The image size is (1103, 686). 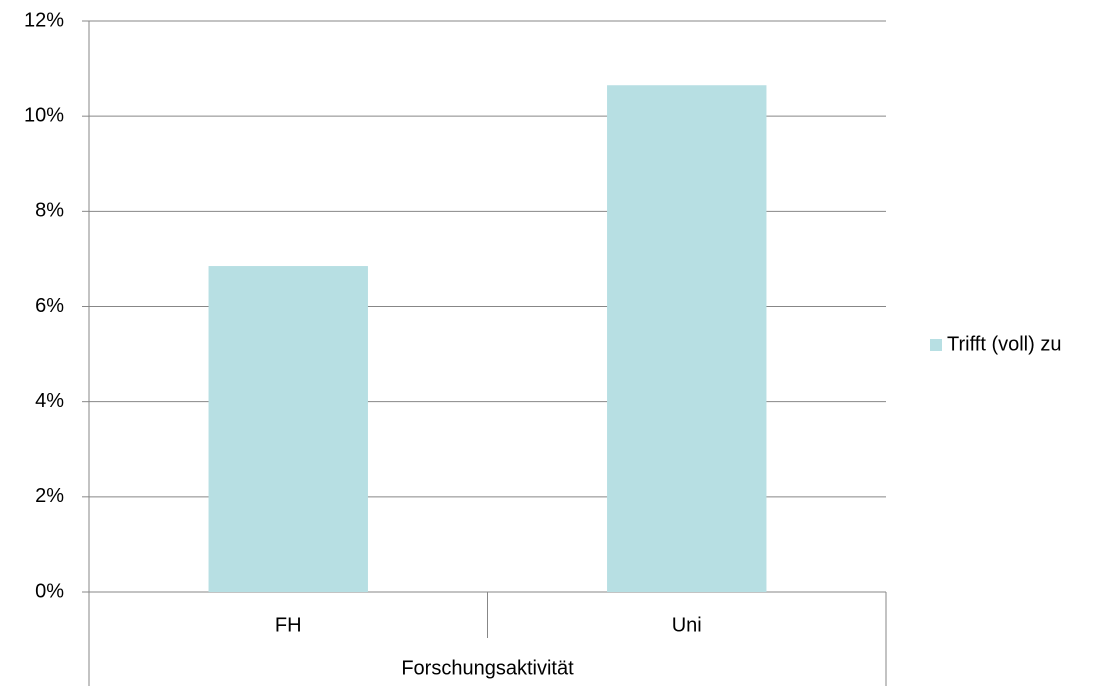 What do you see at coordinates (49, 496) in the screenshot?
I see `y-tick-label: 2%` at bounding box center [49, 496].